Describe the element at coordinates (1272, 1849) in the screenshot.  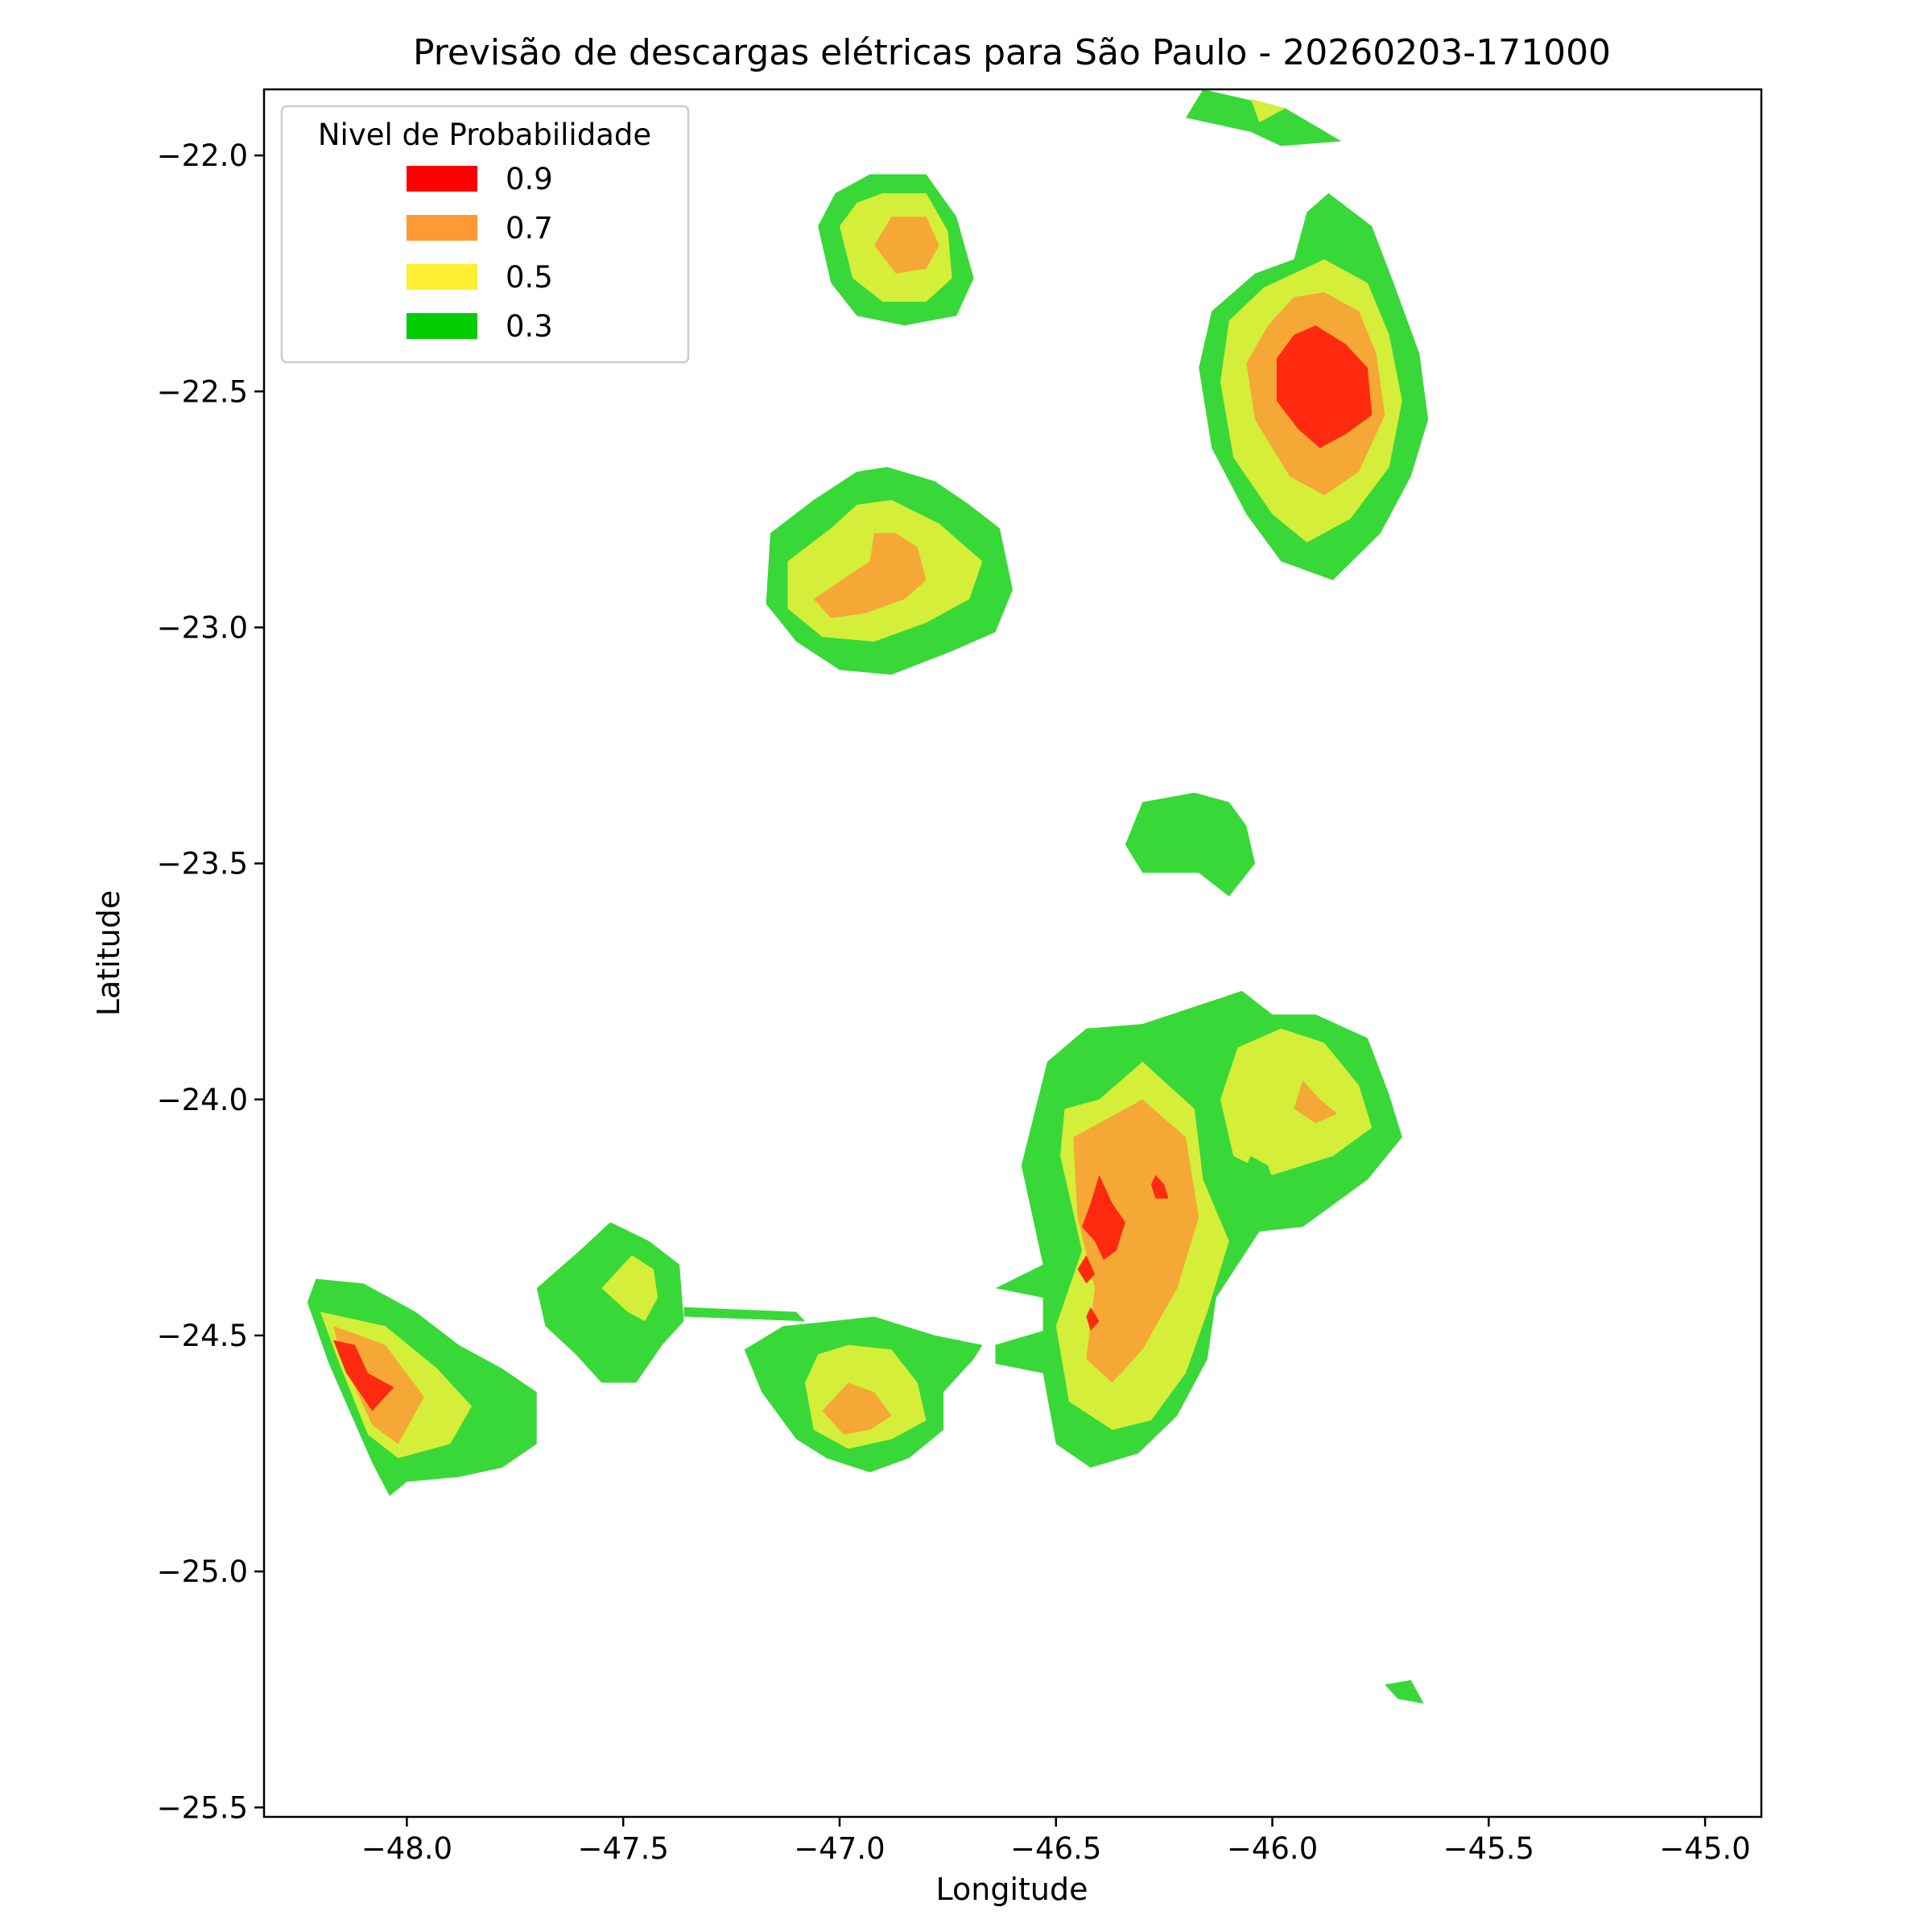
I see `x-tick-label: −46.0` at that location.